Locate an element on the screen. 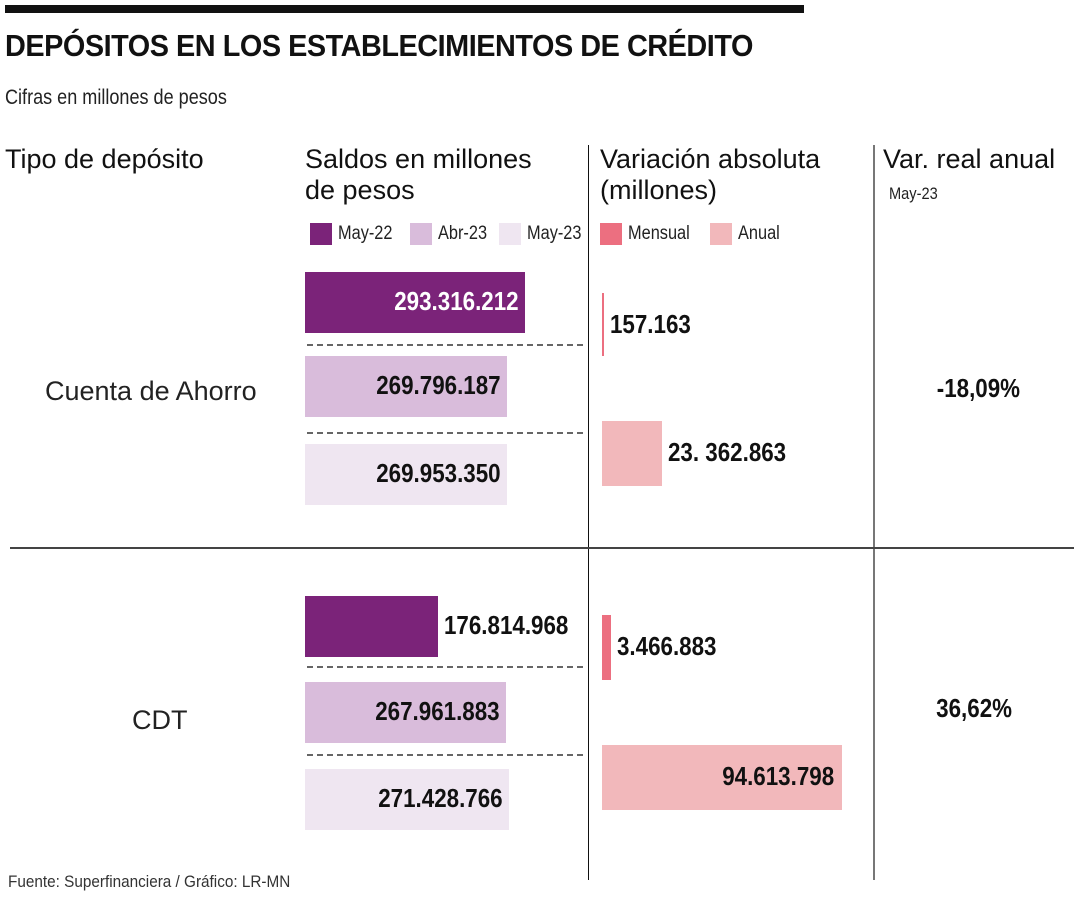  legend-item-abr-23: Abr-23 is located at coordinates (452, 234).